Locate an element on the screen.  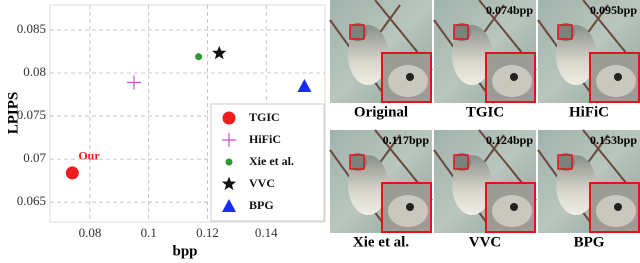
bpp-label: 0.153bpp is located at coordinates (613, 140).